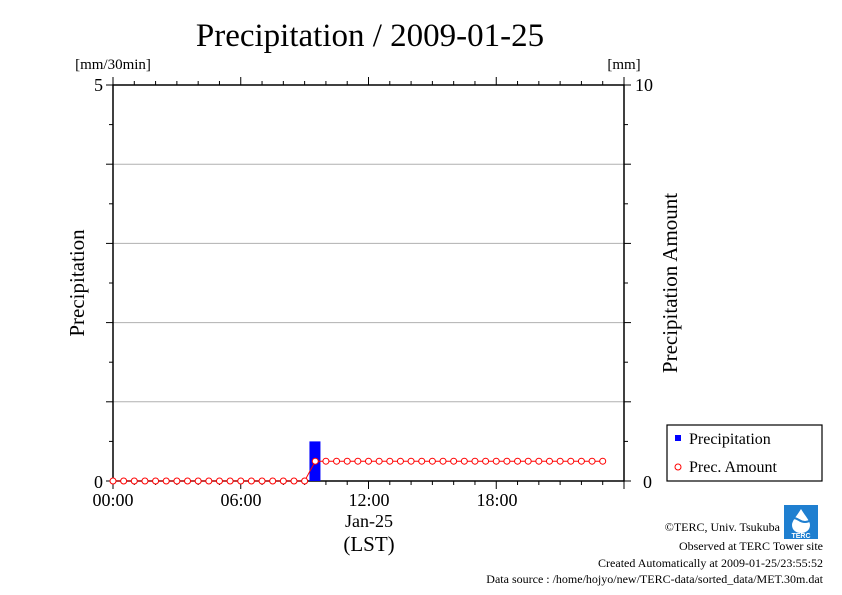 The height and width of the screenshot is (595, 842). I want to click on left-axis-title: Precipitation, so click(77, 283).